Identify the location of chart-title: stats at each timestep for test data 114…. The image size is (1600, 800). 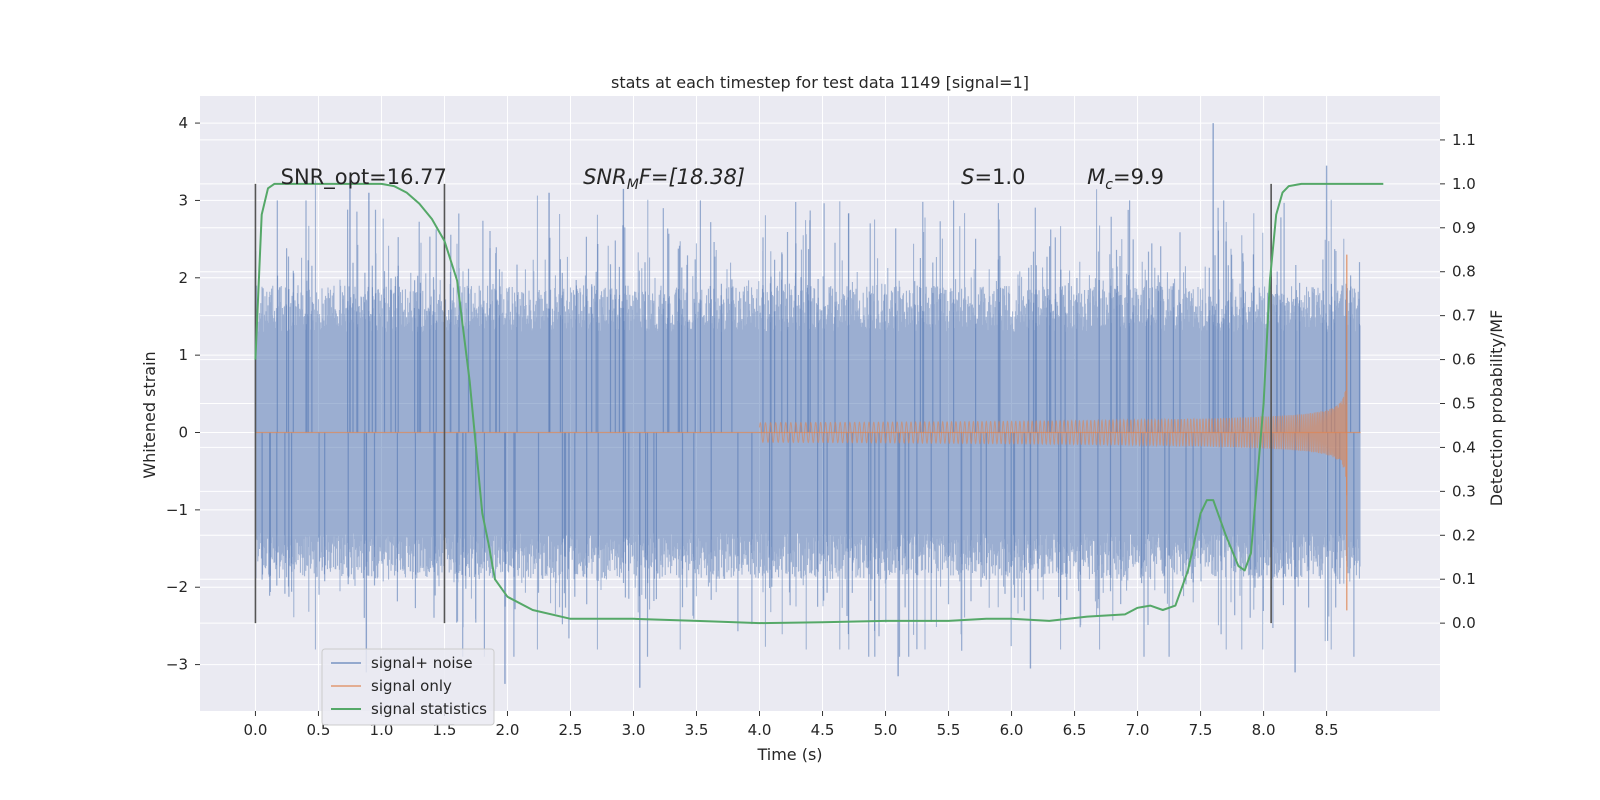
(820, 82).